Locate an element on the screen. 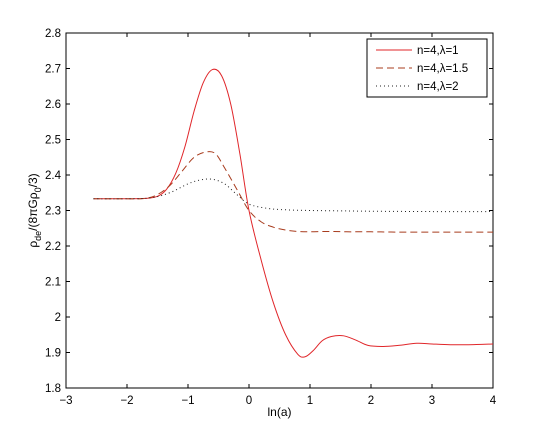  y-label-middle: /(8πGρ is located at coordinates (33, 211).